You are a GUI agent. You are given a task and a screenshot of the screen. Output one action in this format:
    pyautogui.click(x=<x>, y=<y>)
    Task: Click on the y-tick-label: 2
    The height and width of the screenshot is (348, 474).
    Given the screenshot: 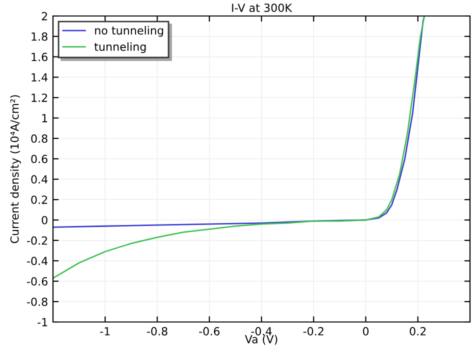 What is the action you would take?
    pyautogui.click(x=45, y=16)
    